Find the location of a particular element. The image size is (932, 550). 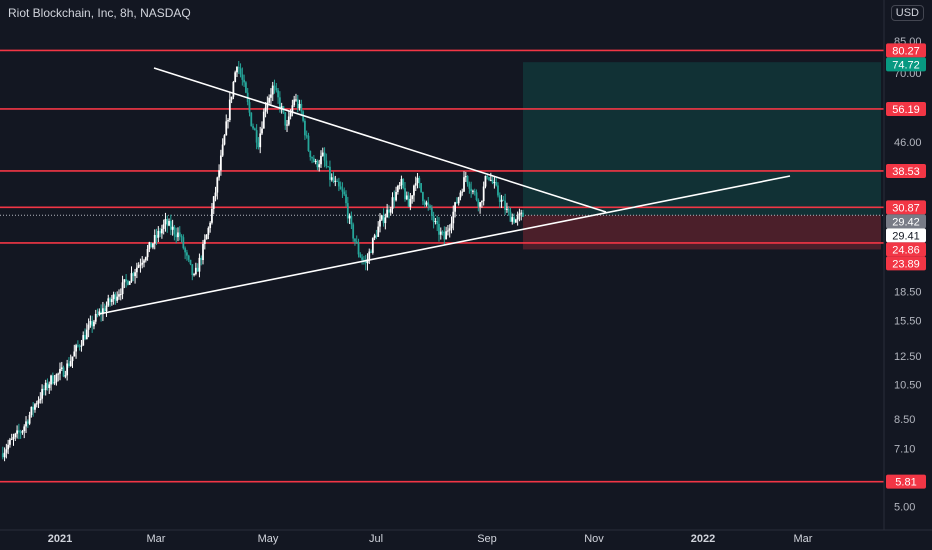

stop-zone is located at coordinates (702, 232).